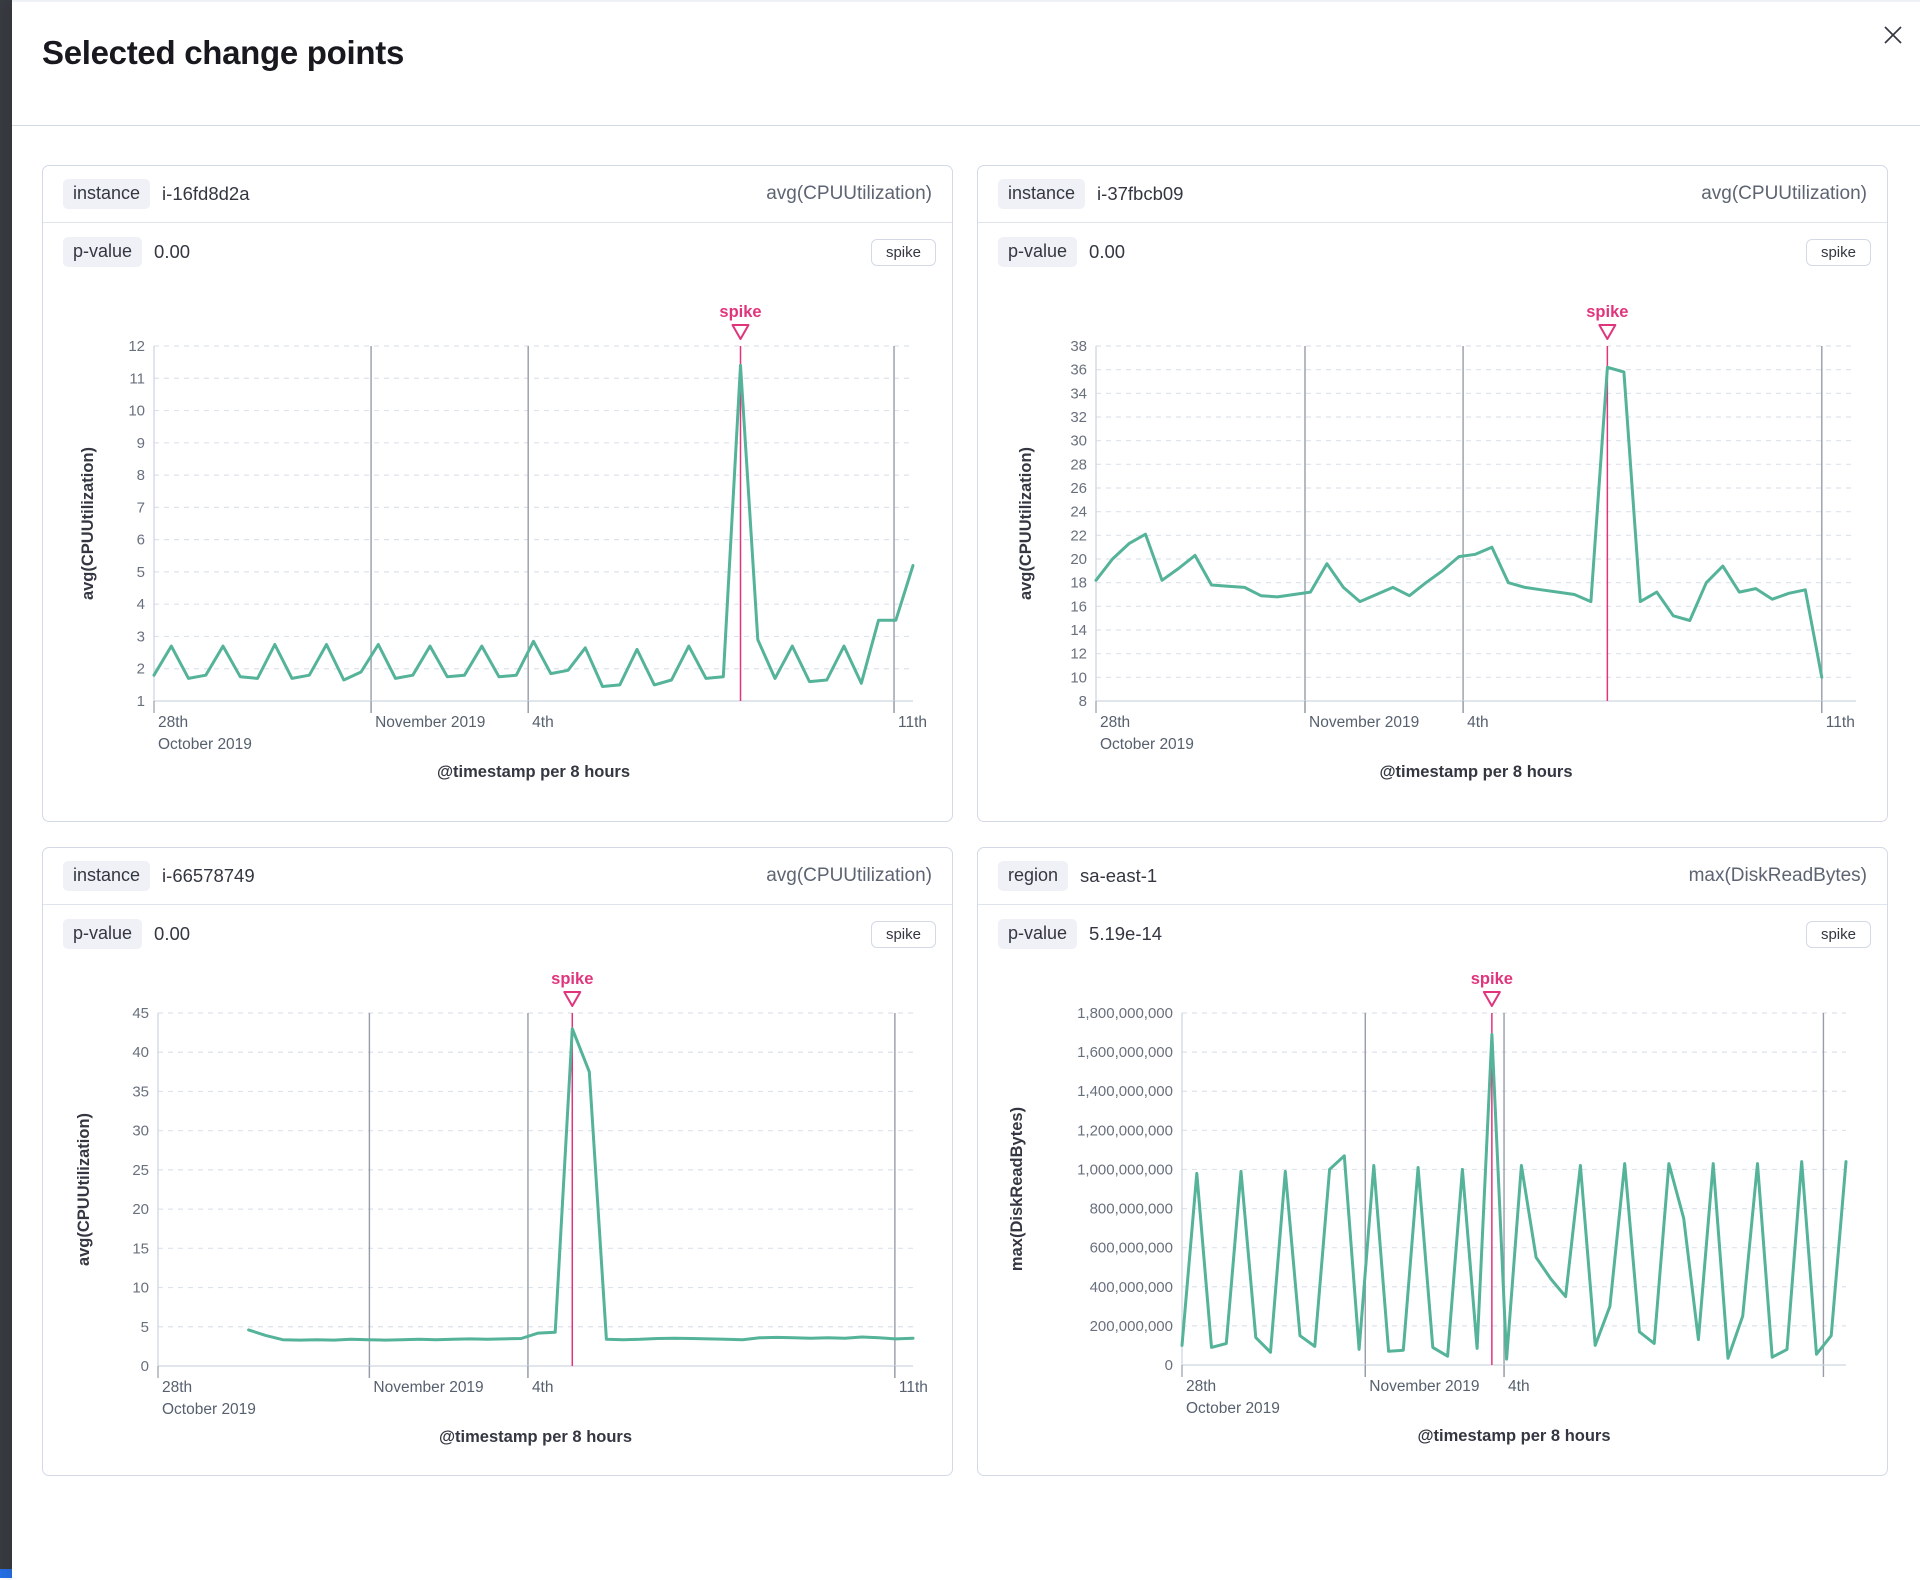 Image resolution: width=1920 pixels, height=1580 pixels. Describe the element at coordinates (1078, 488) in the screenshot. I see `svg-text: 26` at that location.